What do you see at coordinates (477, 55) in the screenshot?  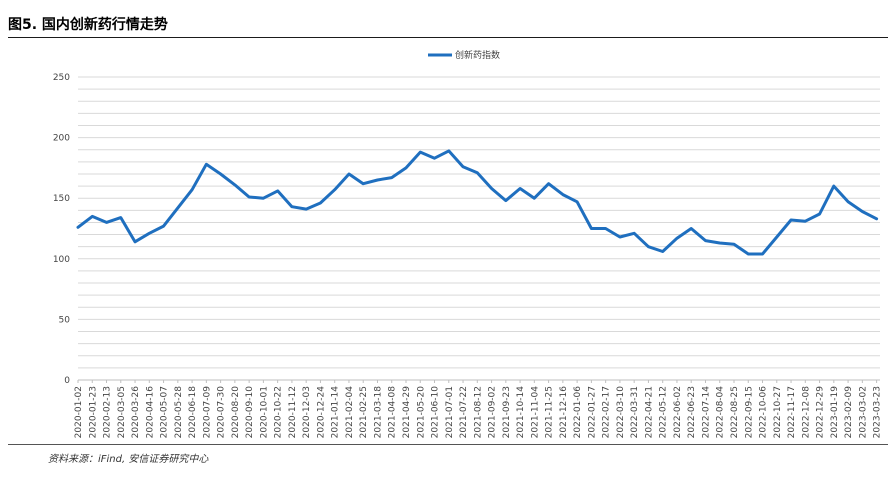 I see `legend-label: 创新药指数` at bounding box center [477, 55].